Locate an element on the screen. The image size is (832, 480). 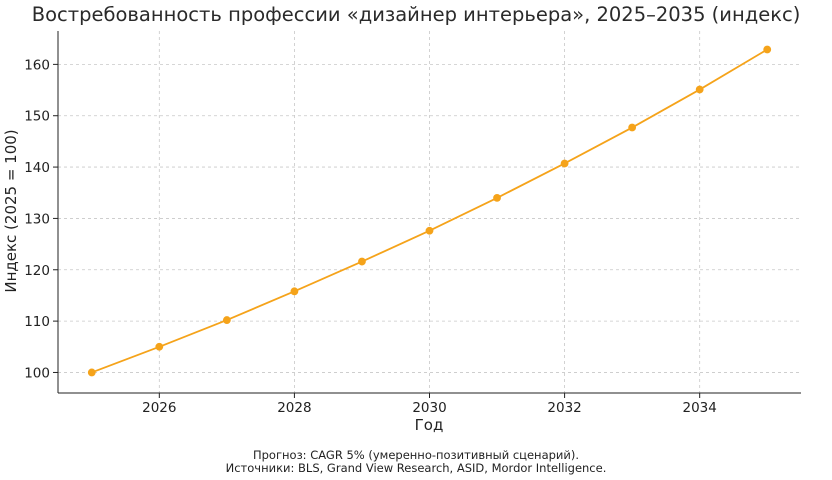
data-point-2029 is located at coordinates (362, 261).